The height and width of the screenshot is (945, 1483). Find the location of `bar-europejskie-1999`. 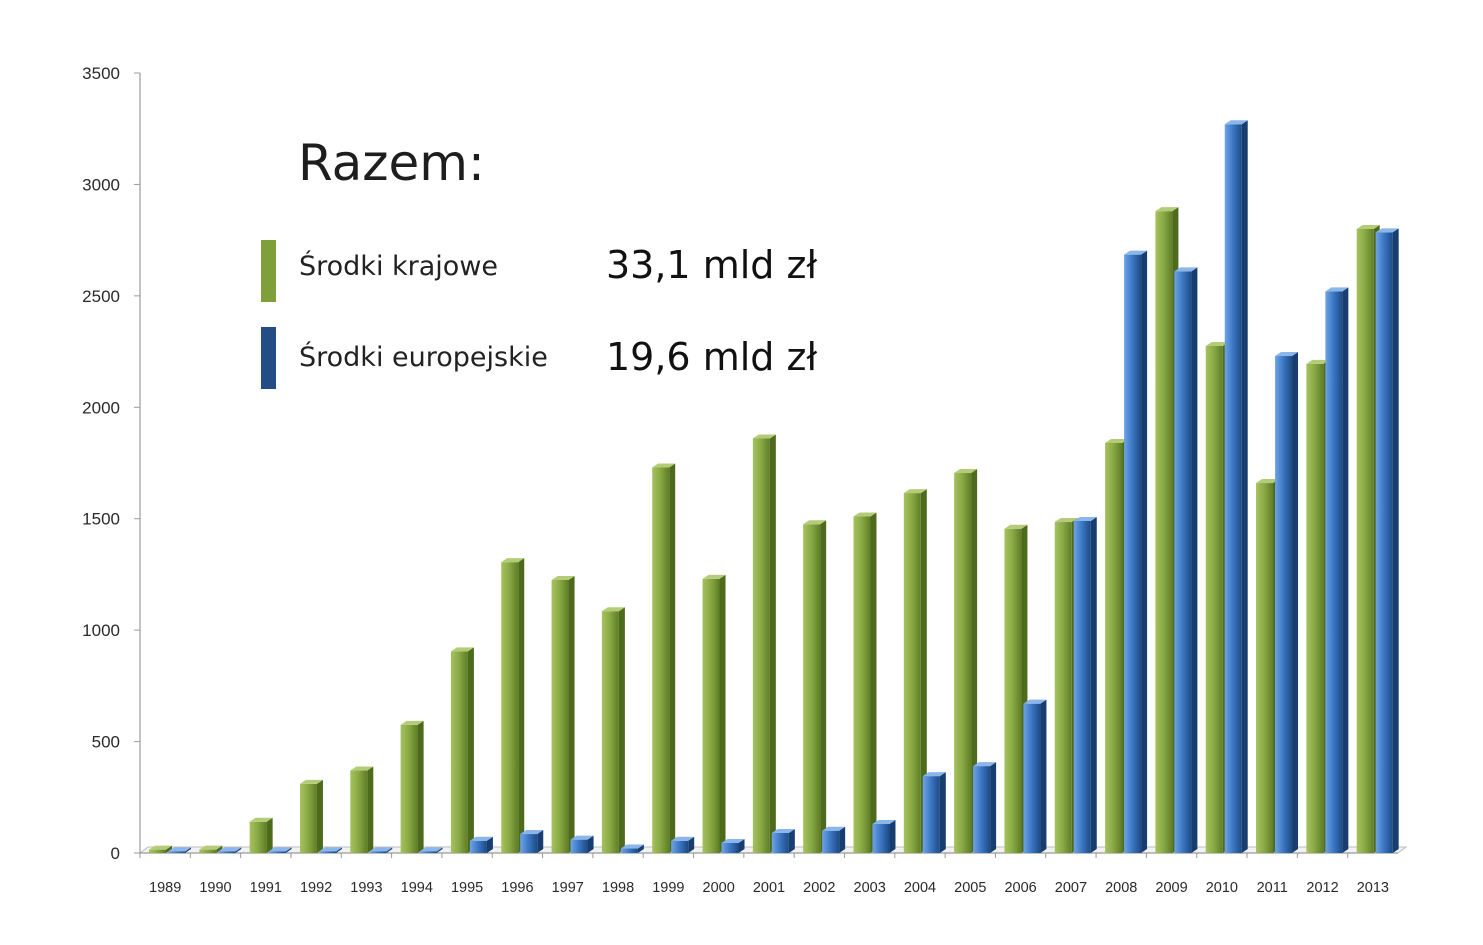

bar-europejskie-1999 is located at coordinates (683, 844).